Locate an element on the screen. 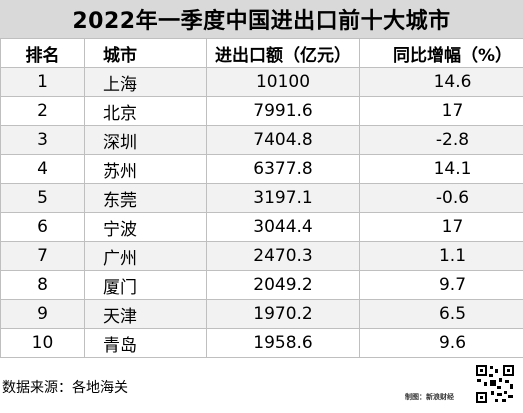 The image size is (523, 413). growth-cell: 14.6 is located at coordinates (441, 82).